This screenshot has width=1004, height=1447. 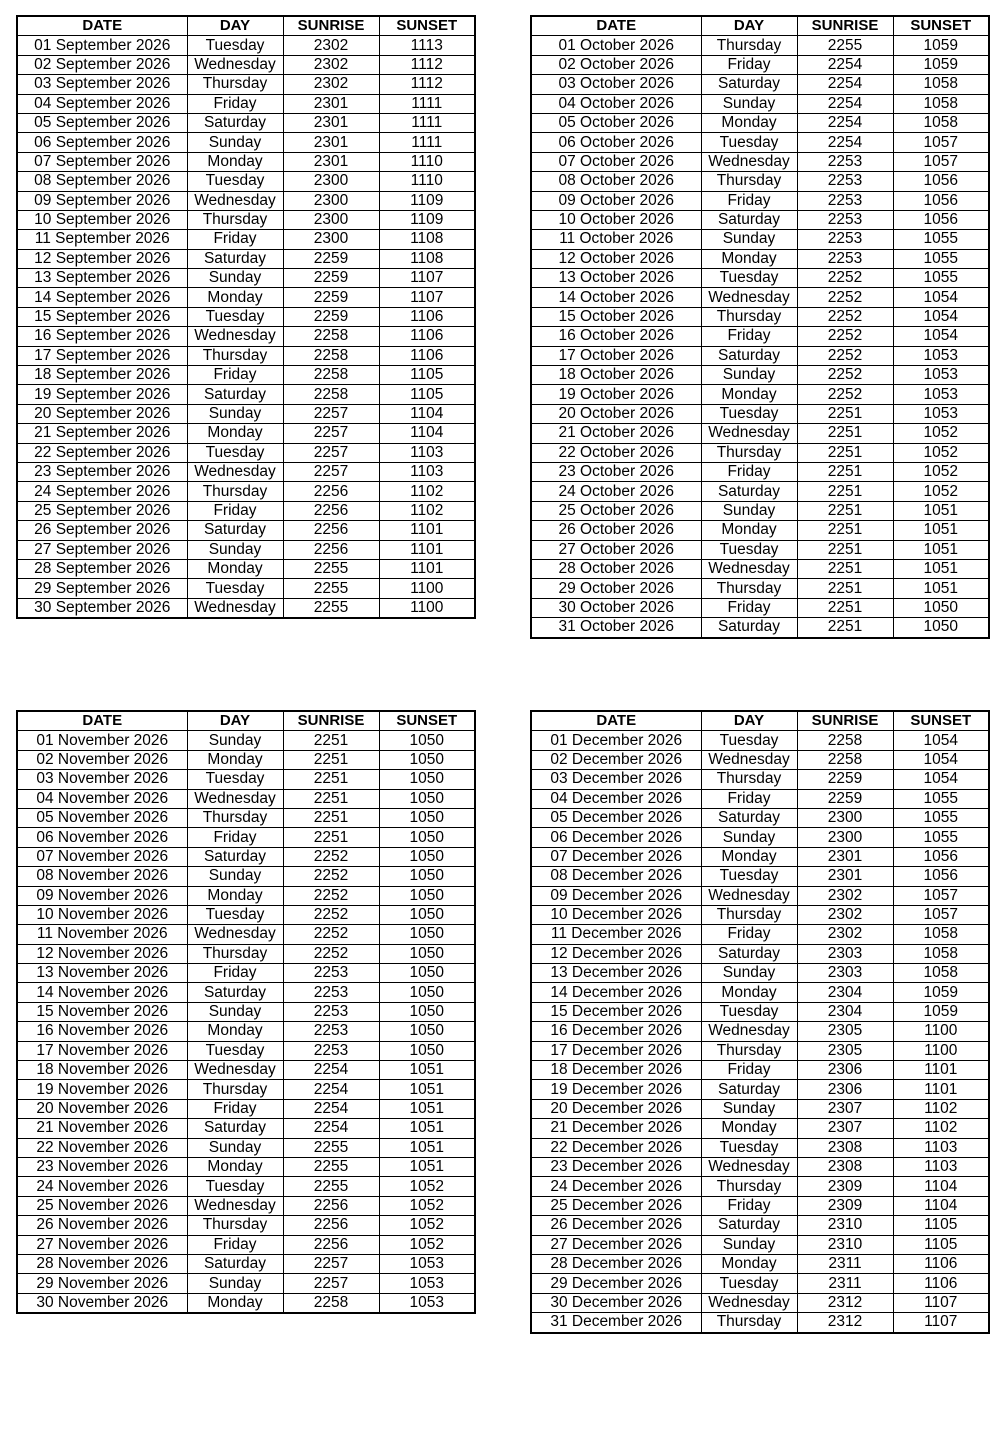 I want to click on cell-sunset: 1052, so click(x=427, y=1206).